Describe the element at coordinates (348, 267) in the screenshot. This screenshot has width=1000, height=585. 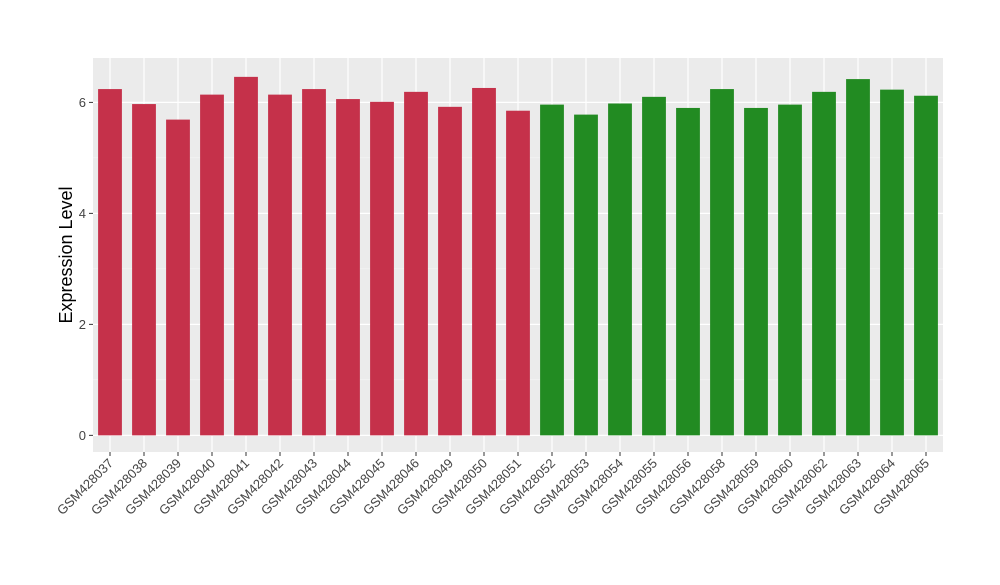
I see `bar-GSM428044` at that location.